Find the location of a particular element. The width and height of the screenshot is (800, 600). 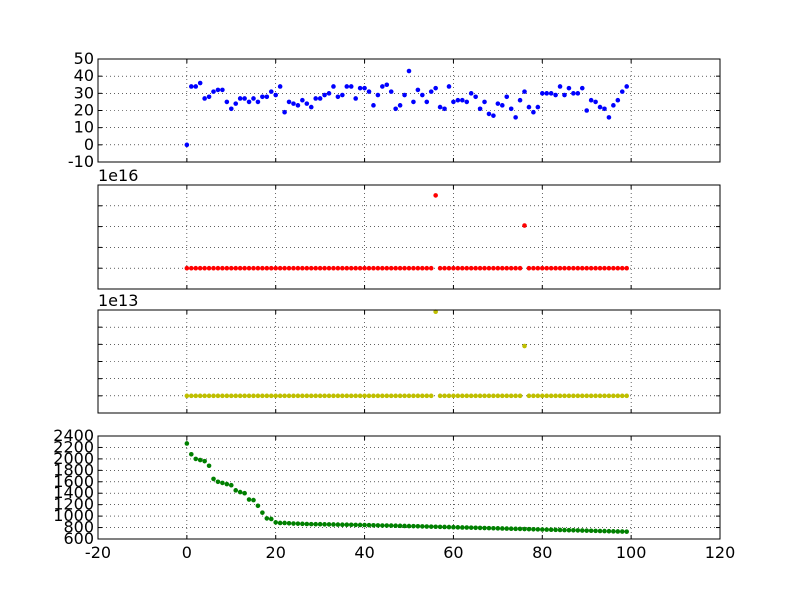

x-tick-label: 120 is located at coordinates (720, 552).